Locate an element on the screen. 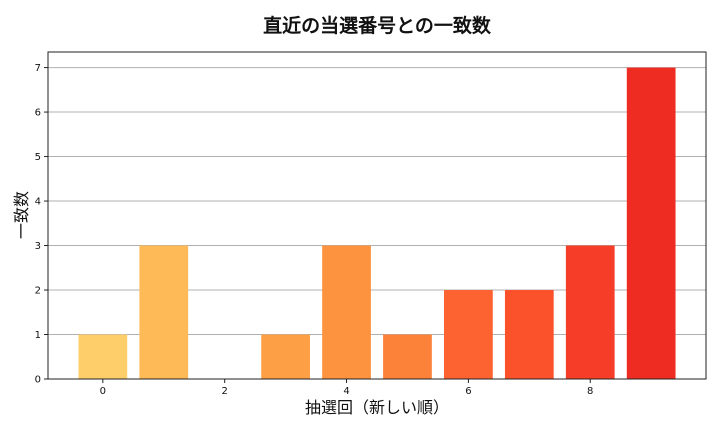  y-axis-label: 一致数 is located at coordinates (21, 215).